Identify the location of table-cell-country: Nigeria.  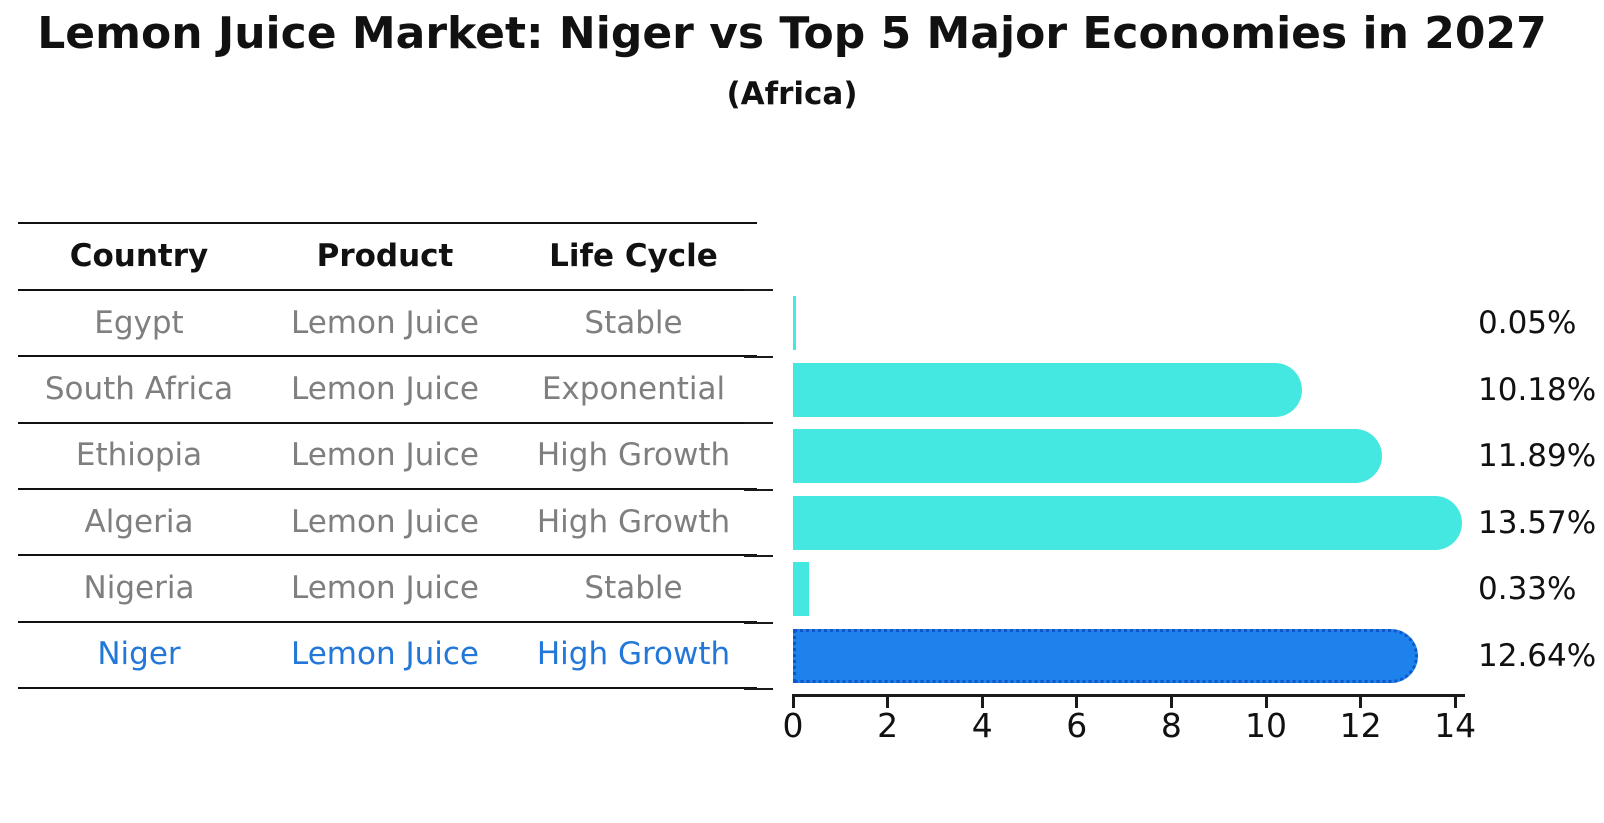
(139, 587).